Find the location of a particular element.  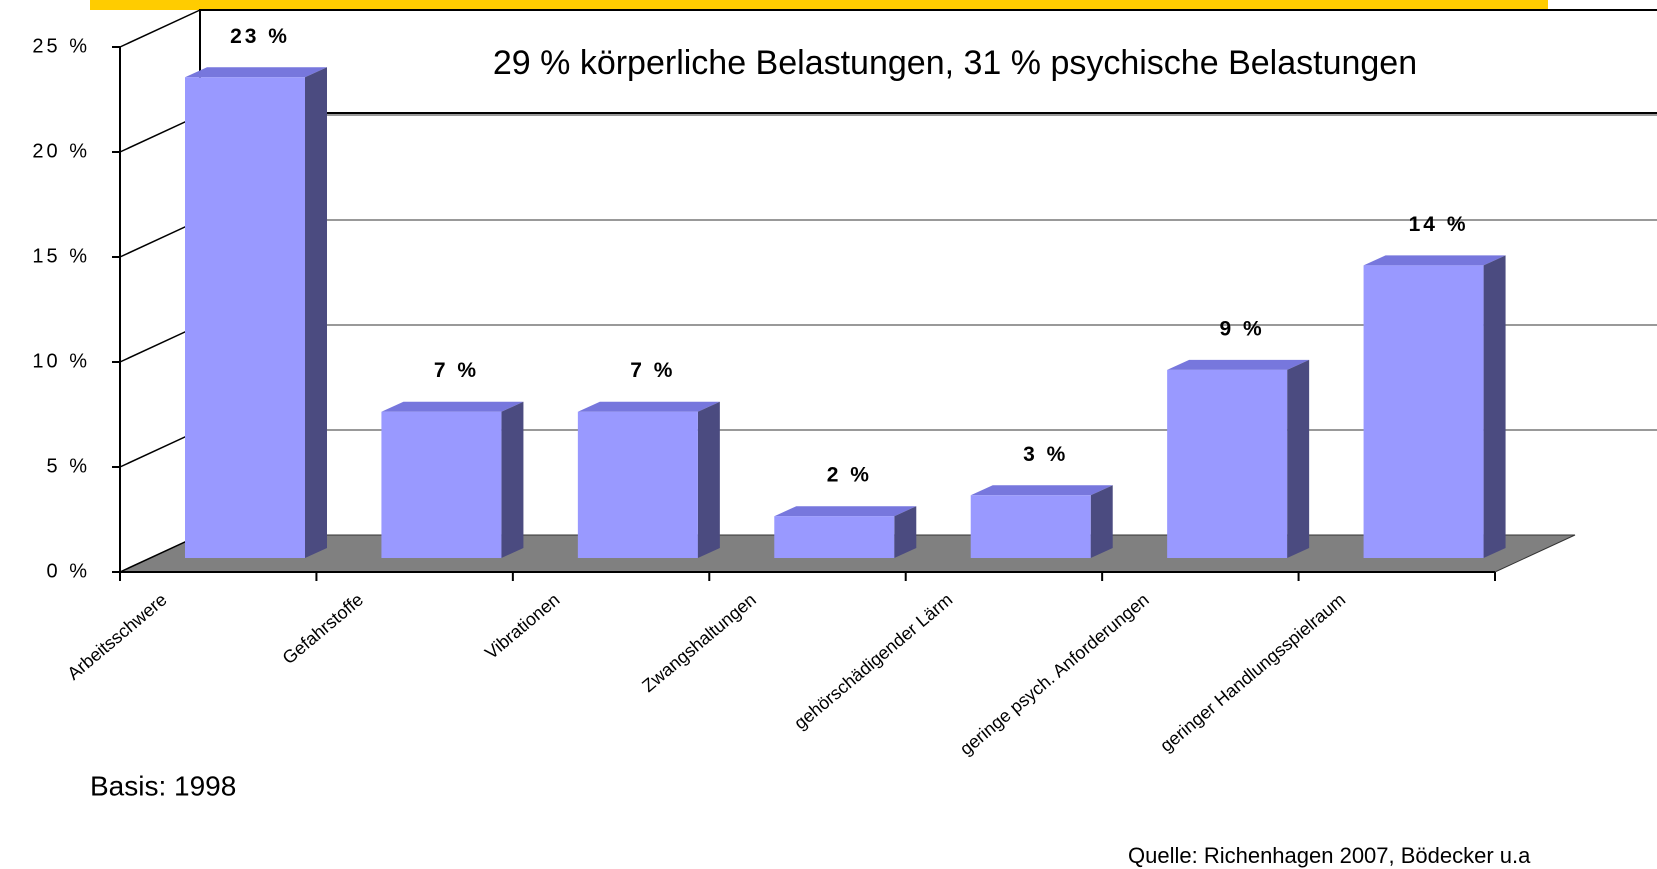

value-label: 23 % is located at coordinates (260, 36).